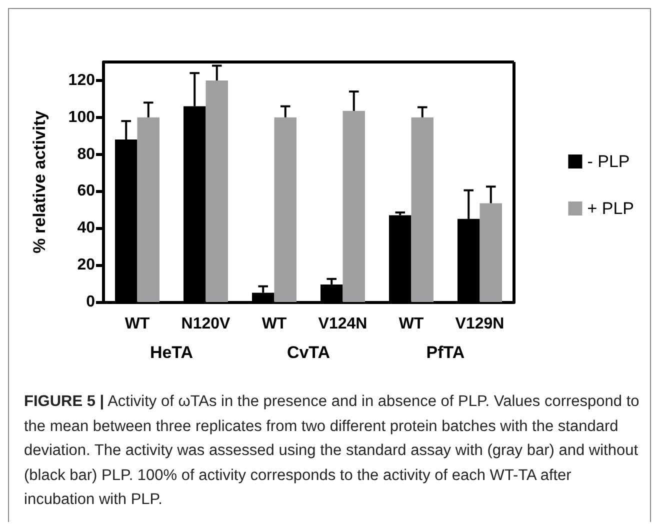 The image size is (659, 530). I want to click on y-tick-label: 20, so click(86, 265).